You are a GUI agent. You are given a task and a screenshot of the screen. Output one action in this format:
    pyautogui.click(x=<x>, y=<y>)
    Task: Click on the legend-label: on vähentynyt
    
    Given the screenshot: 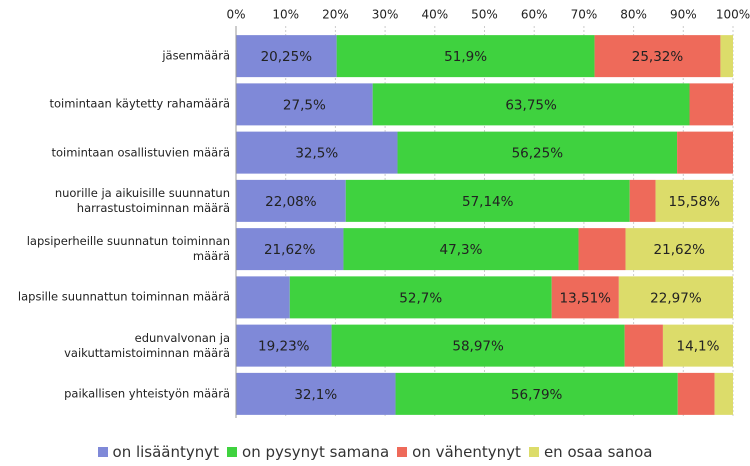 What is the action you would take?
    pyautogui.click(x=466, y=452)
    